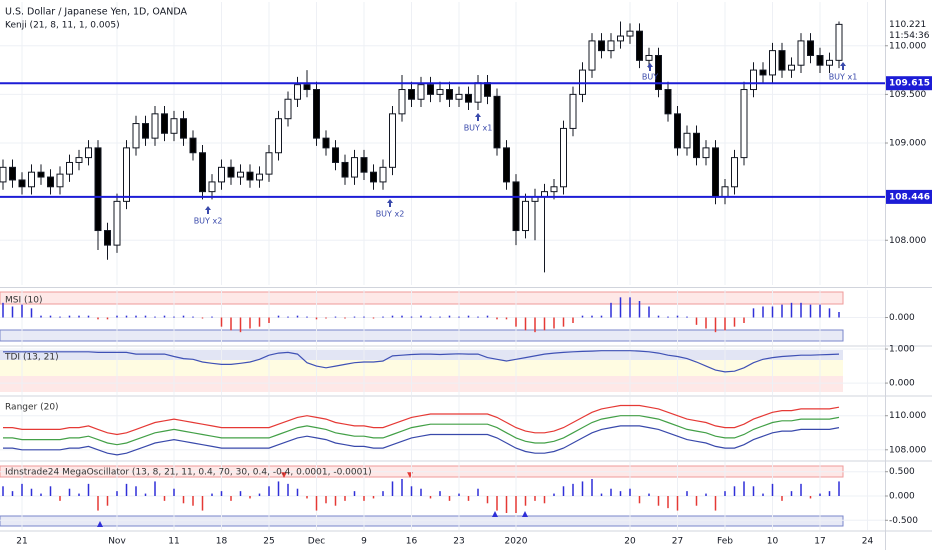 This screenshot has width=932, height=550. Describe the element at coordinates (907, 450) in the screenshot. I see `y-tick-label: 108.000` at that location.